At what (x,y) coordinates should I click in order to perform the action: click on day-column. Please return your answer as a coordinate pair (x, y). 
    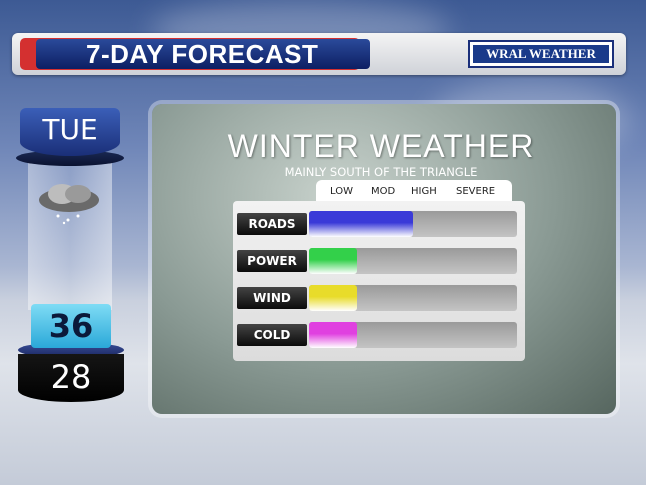
    Looking at the image, I should click on (70, 235).